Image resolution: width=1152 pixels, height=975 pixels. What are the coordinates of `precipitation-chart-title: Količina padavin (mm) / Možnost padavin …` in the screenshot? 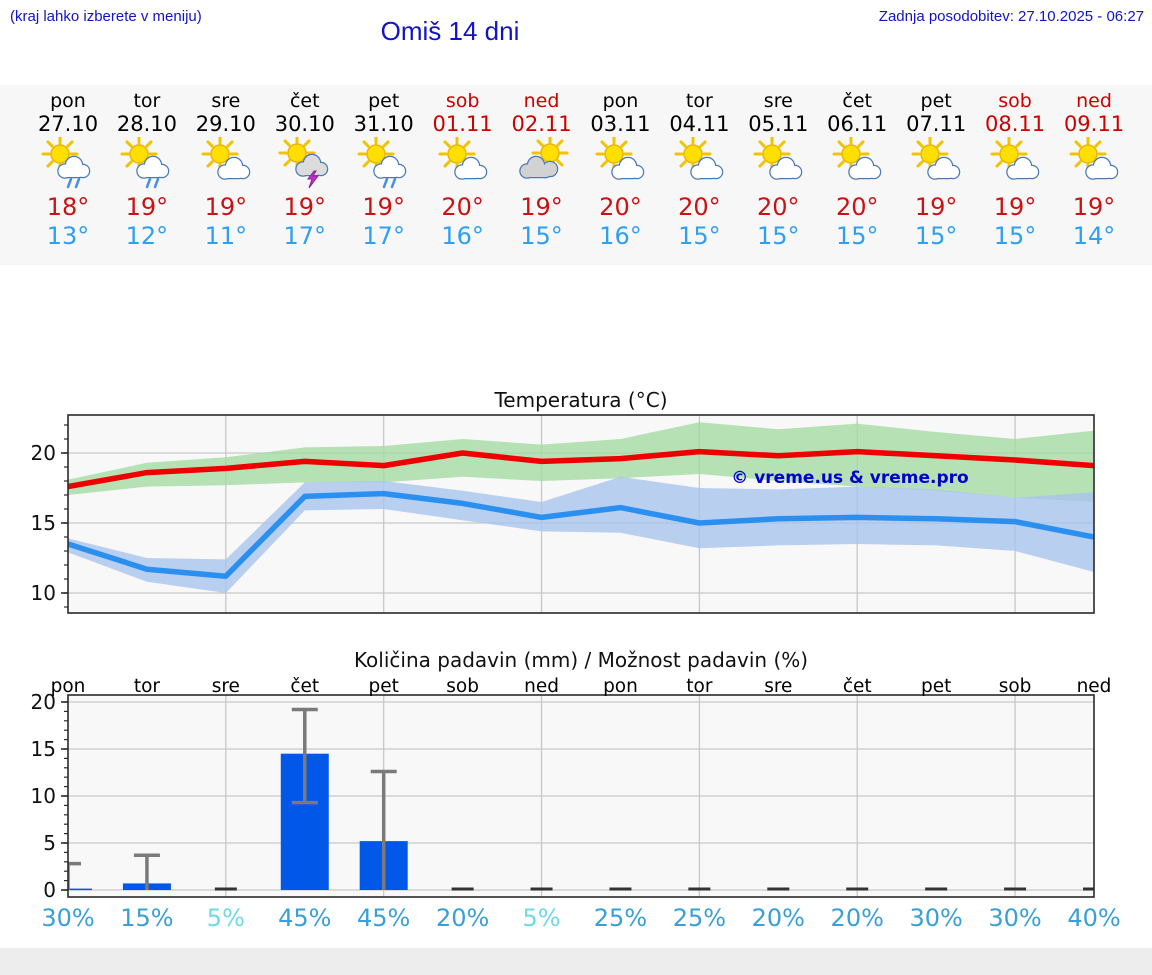 It's located at (581, 660).